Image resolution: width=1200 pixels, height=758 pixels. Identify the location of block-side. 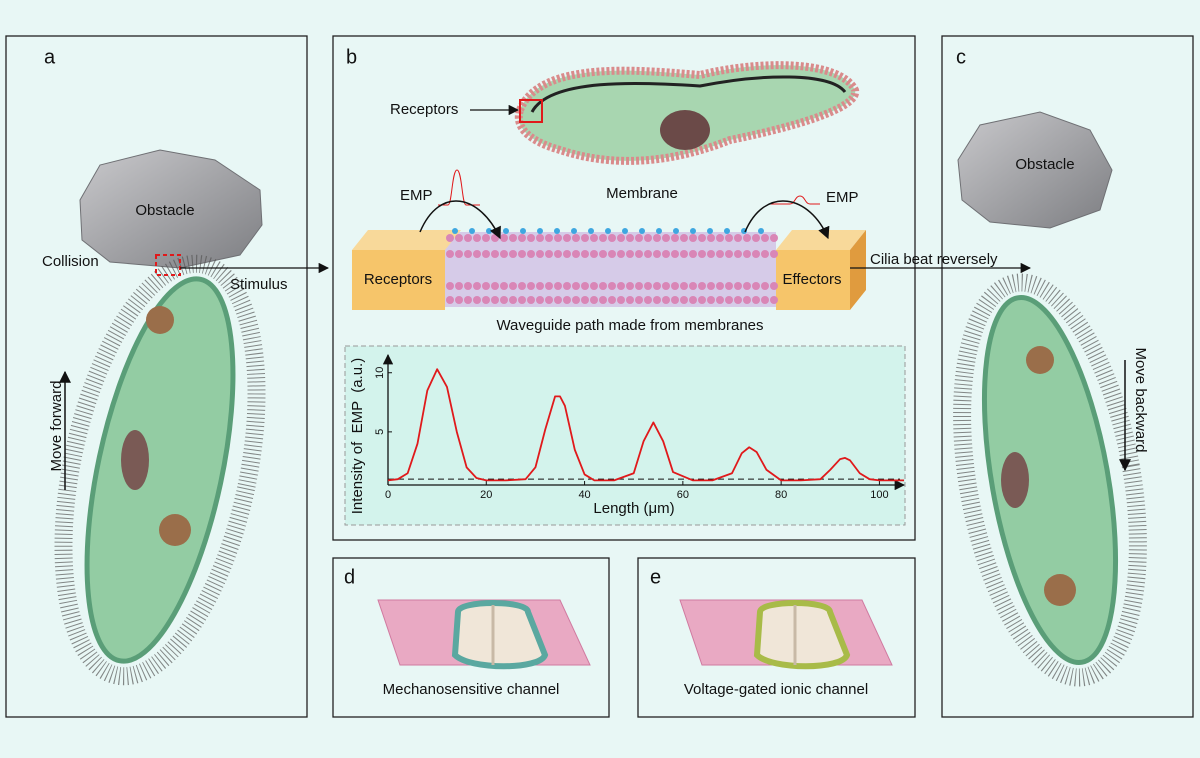
(858, 270).